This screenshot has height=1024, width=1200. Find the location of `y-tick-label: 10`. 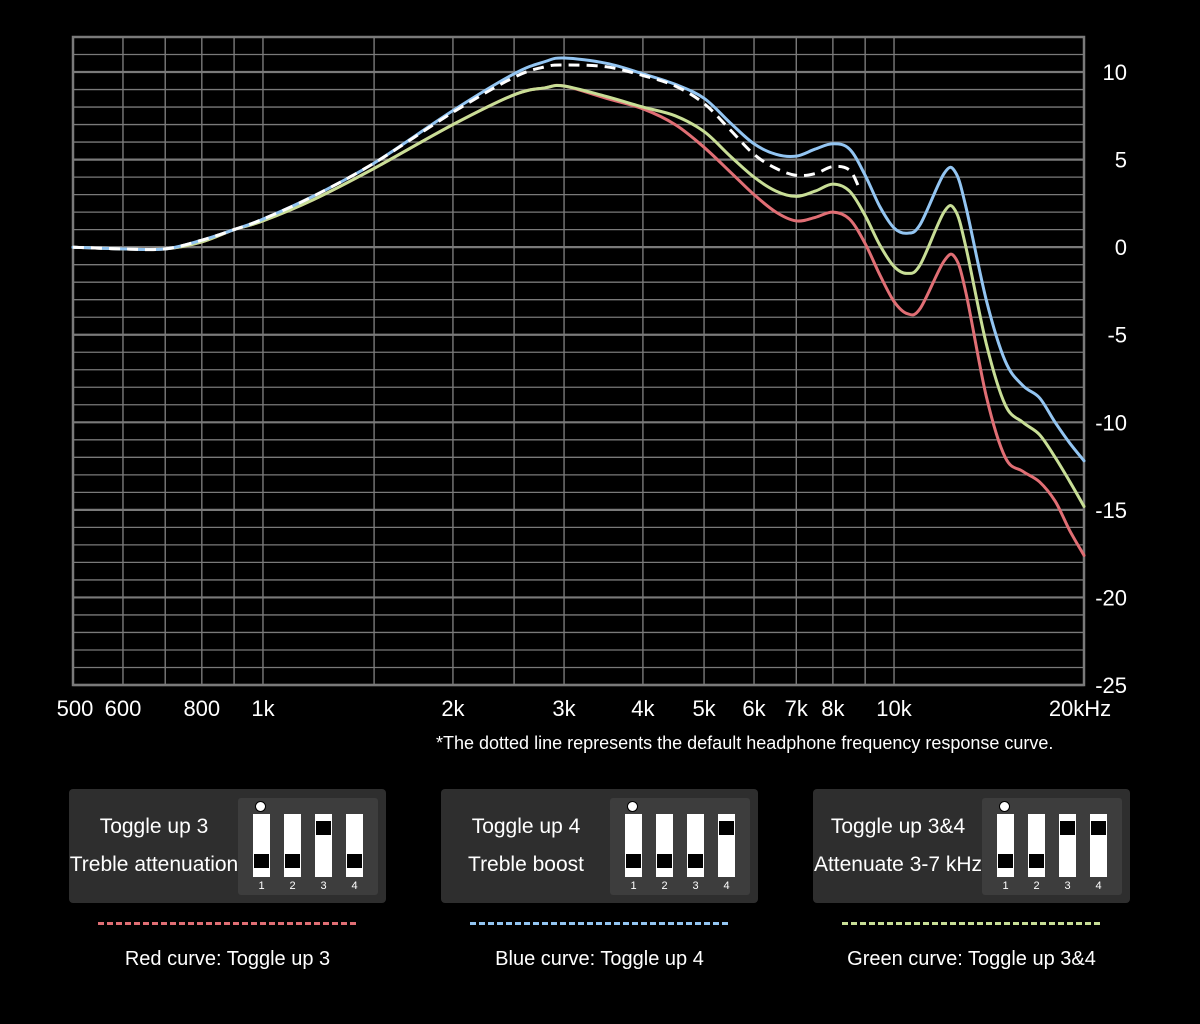

y-tick-label: 10 is located at coordinates (1115, 72).